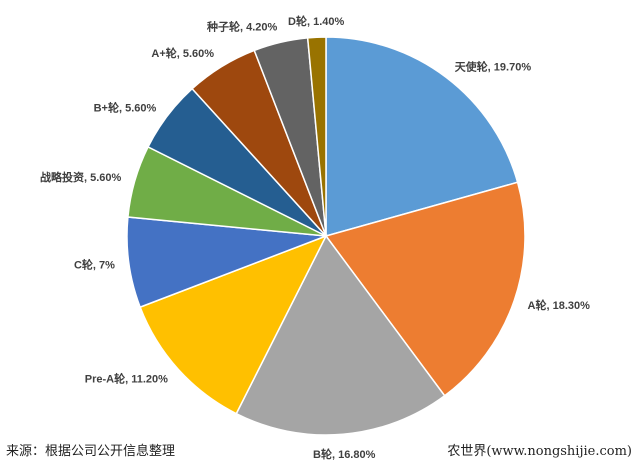  What do you see at coordinates (81, 177) in the screenshot?
I see `data-label-5: 战略投资, 5.60%` at bounding box center [81, 177].